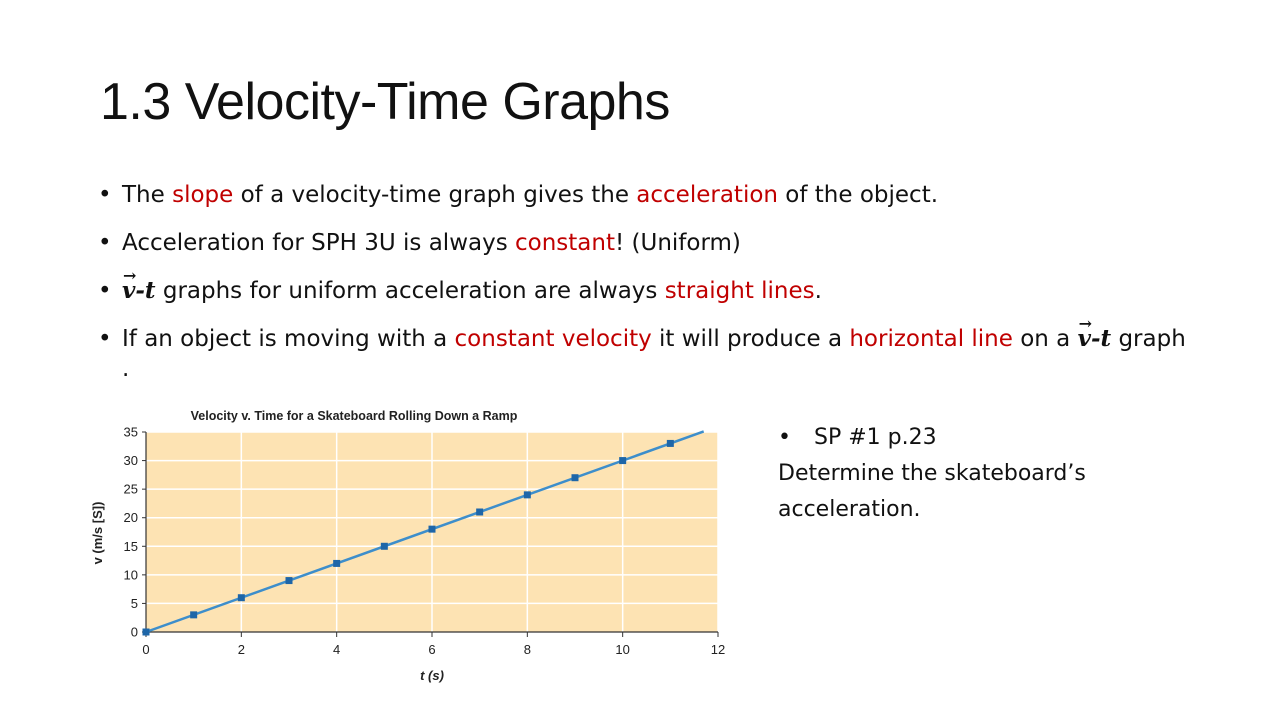 The width and height of the screenshot is (1280, 720). I want to click on bullet-text: it will produce a, so click(750, 339).